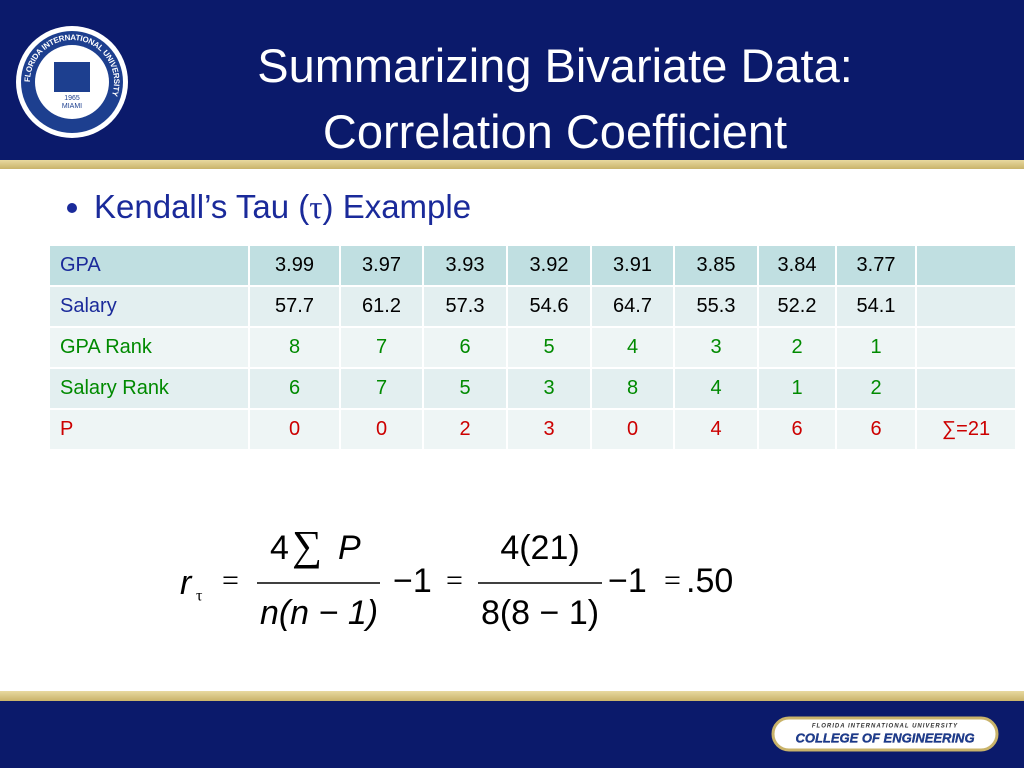 Image resolution: width=1024 pixels, height=768 pixels. What do you see at coordinates (672, 580) in the screenshot?
I see `formula-eq3: =` at bounding box center [672, 580].